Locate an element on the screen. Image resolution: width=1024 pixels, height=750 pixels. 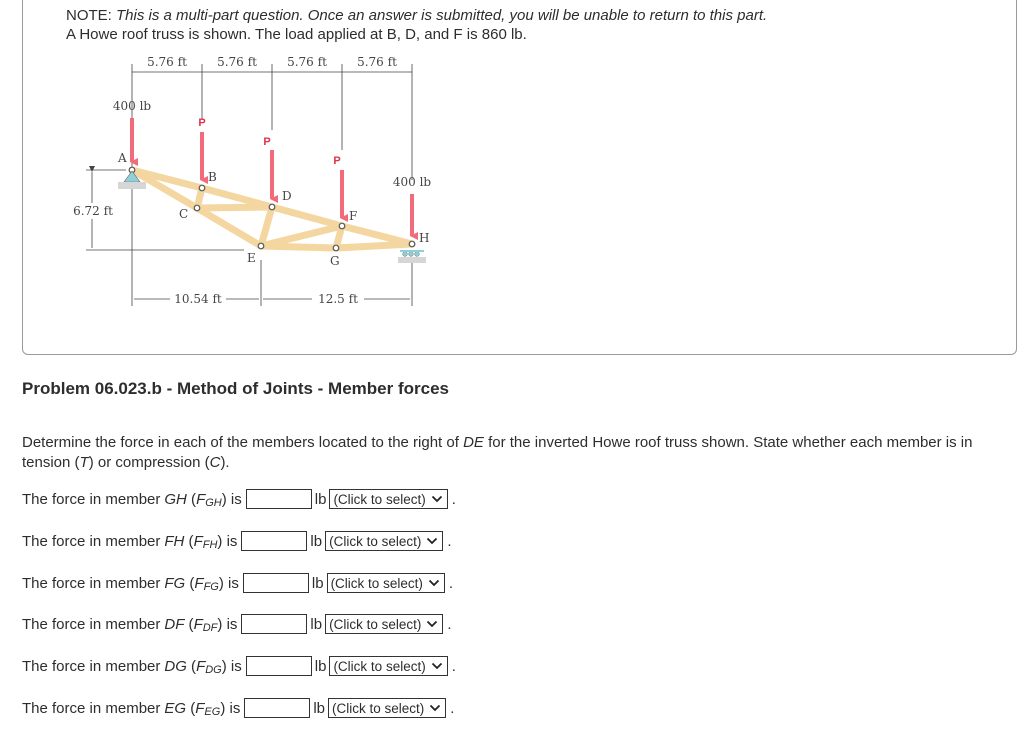
joint-label-e: E is located at coordinates (251, 258).